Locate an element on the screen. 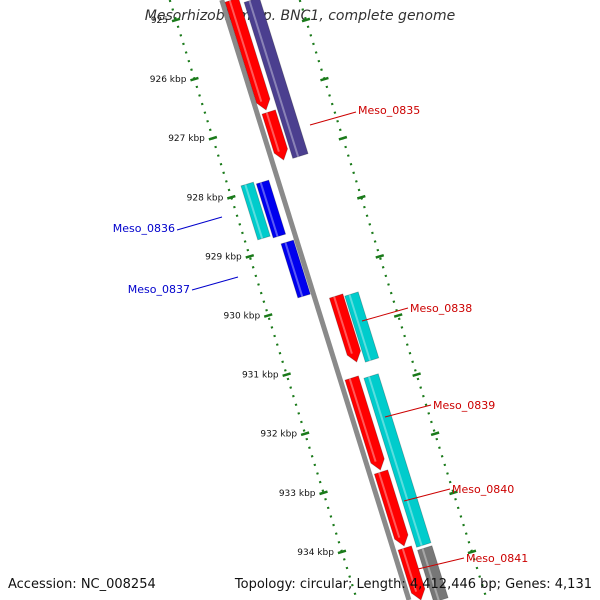  map-title: Mesorhizobium sp. BNC1, complete genome is located at coordinates (300, 16).